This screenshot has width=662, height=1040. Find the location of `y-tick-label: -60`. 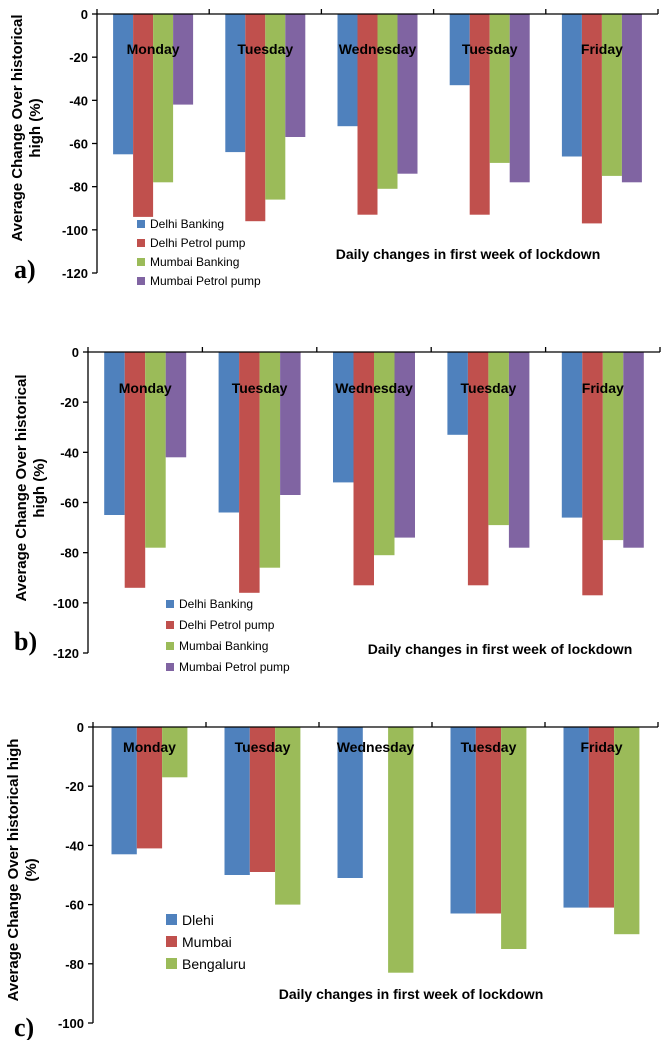

y-tick-label: -60 is located at coordinates (74, 905).